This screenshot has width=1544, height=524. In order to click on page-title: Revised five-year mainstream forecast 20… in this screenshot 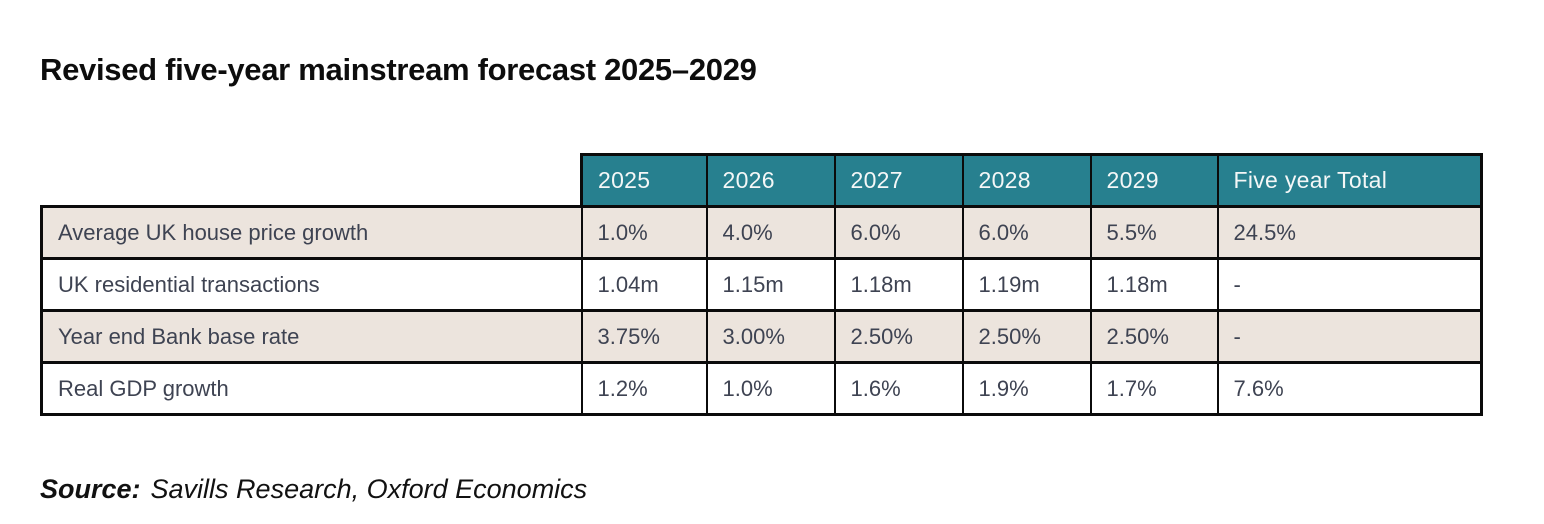, I will do `click(398, 69)`.